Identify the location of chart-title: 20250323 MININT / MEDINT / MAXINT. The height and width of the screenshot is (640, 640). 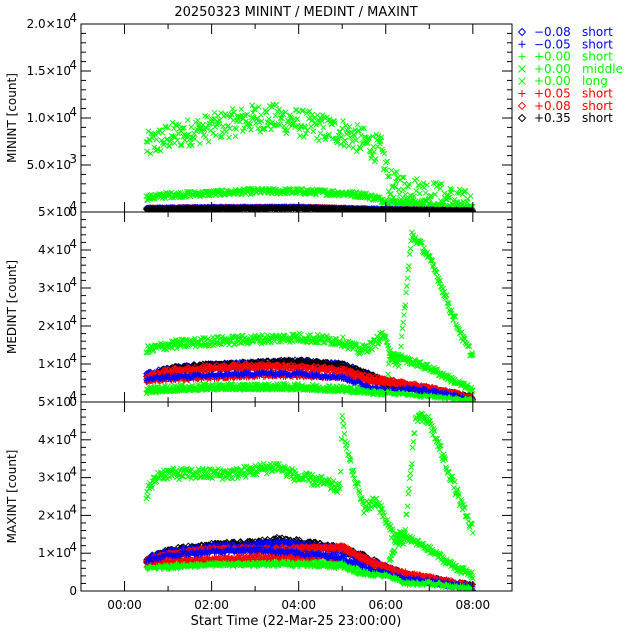
(295, 12).